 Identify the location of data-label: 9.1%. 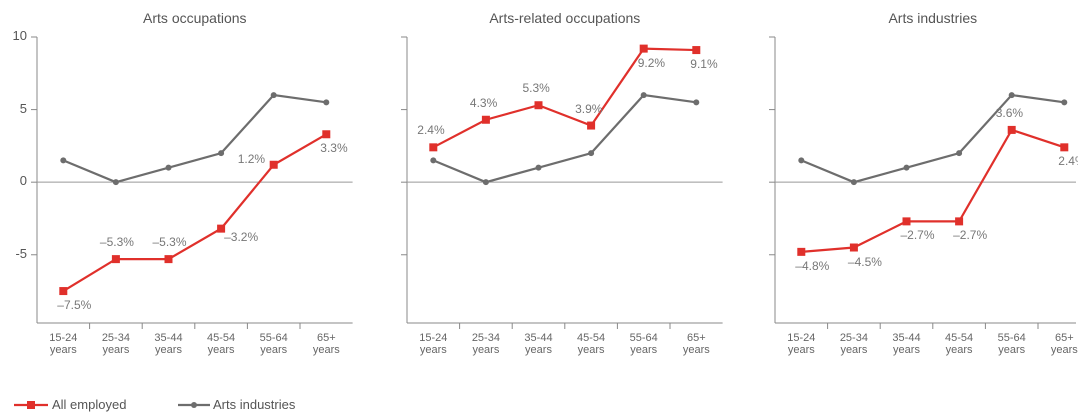
(704, 64).